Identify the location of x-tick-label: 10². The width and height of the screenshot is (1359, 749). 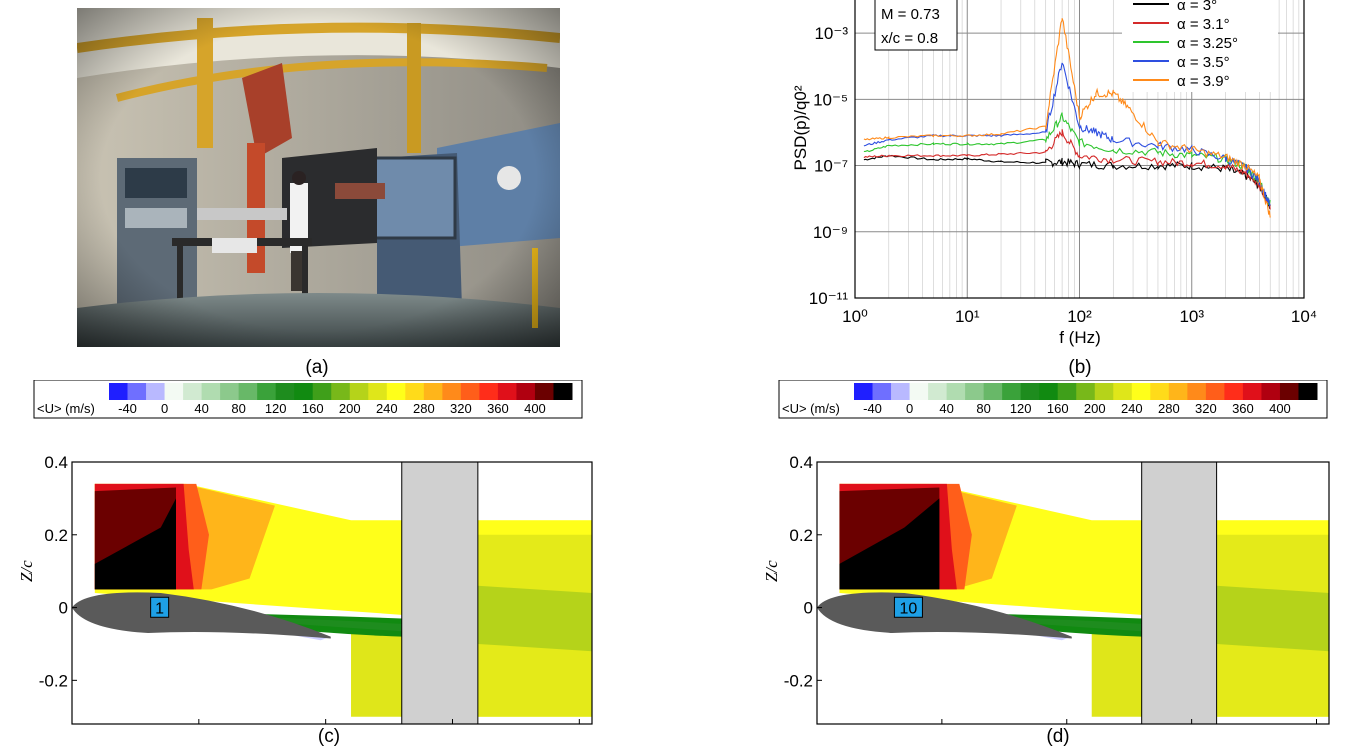
(1079, 316).